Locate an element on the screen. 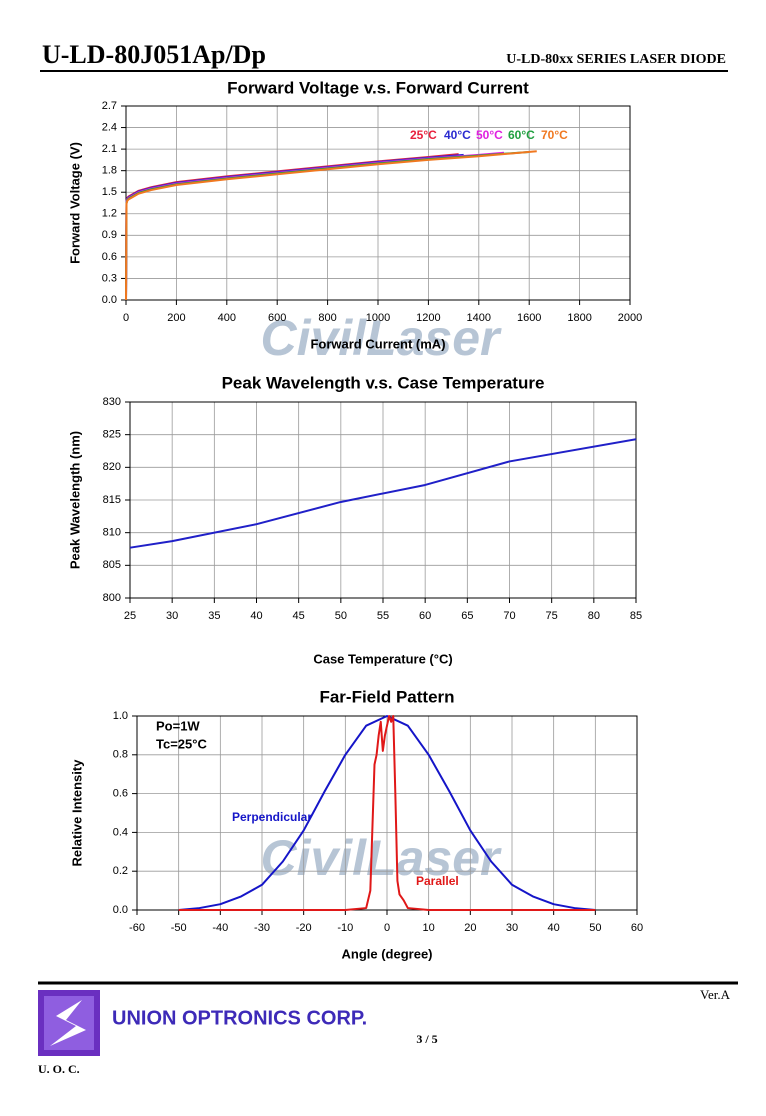  x-tick-label: 1000 is located at coordinates (378, 318).